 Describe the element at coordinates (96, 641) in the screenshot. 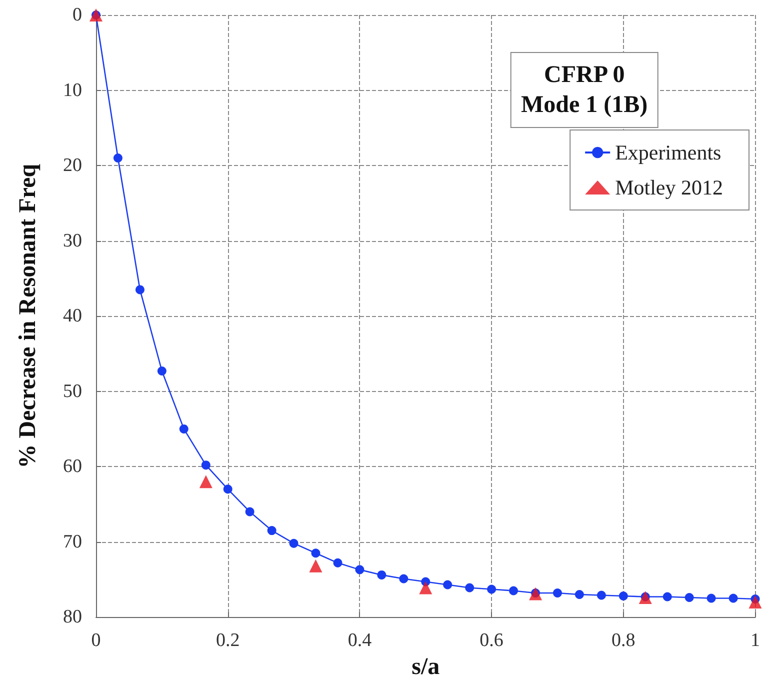

I see `x-tick-label: 0` at that location.